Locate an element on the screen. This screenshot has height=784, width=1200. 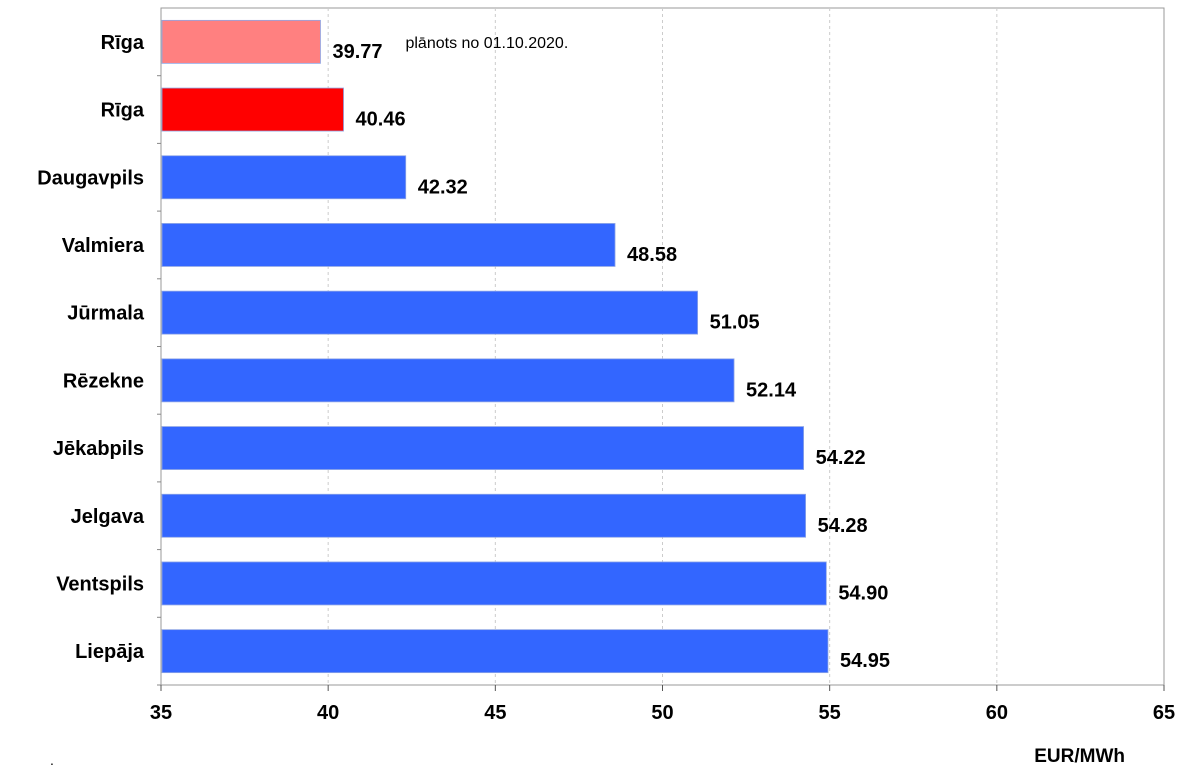
category-label: Rēzekne is located at coordinates (103, 381).